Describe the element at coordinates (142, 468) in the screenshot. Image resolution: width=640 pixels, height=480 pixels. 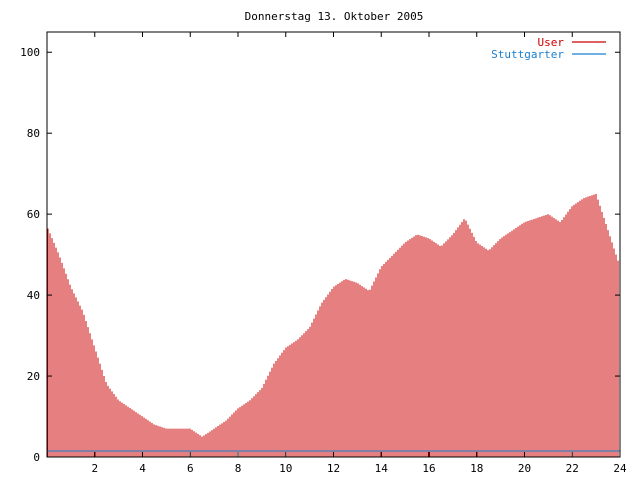
I see `x-tick-label: 4` at that location.